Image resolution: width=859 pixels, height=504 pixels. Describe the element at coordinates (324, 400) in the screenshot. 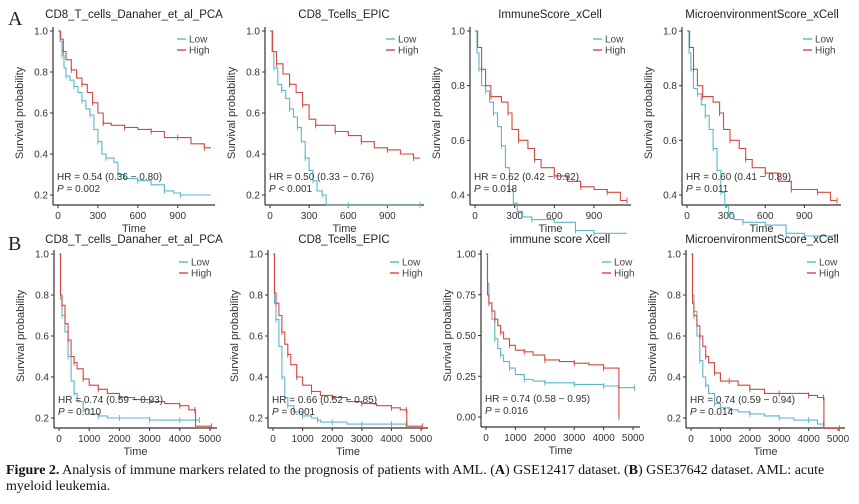

I see `hr-annotation: HR = 0.66 (0.52 − 0.85)` at that location.